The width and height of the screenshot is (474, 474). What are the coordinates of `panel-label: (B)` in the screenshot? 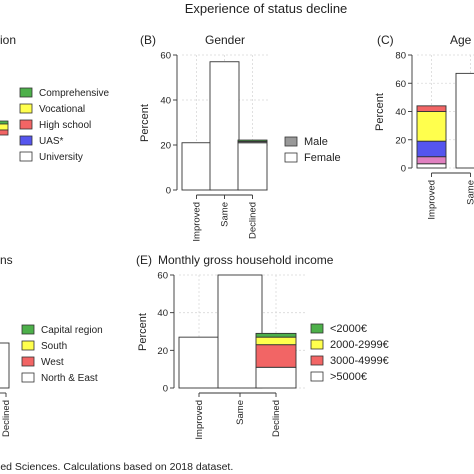 It's located at (148, 40).